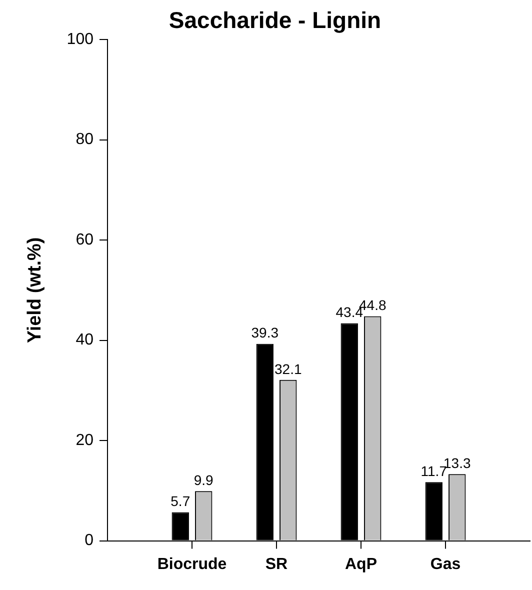 This screenshot has height=590, width=532. Describe the element at coordinates (361, 564) in the screenshot. I see `x-tick-label: AqP` at that location.